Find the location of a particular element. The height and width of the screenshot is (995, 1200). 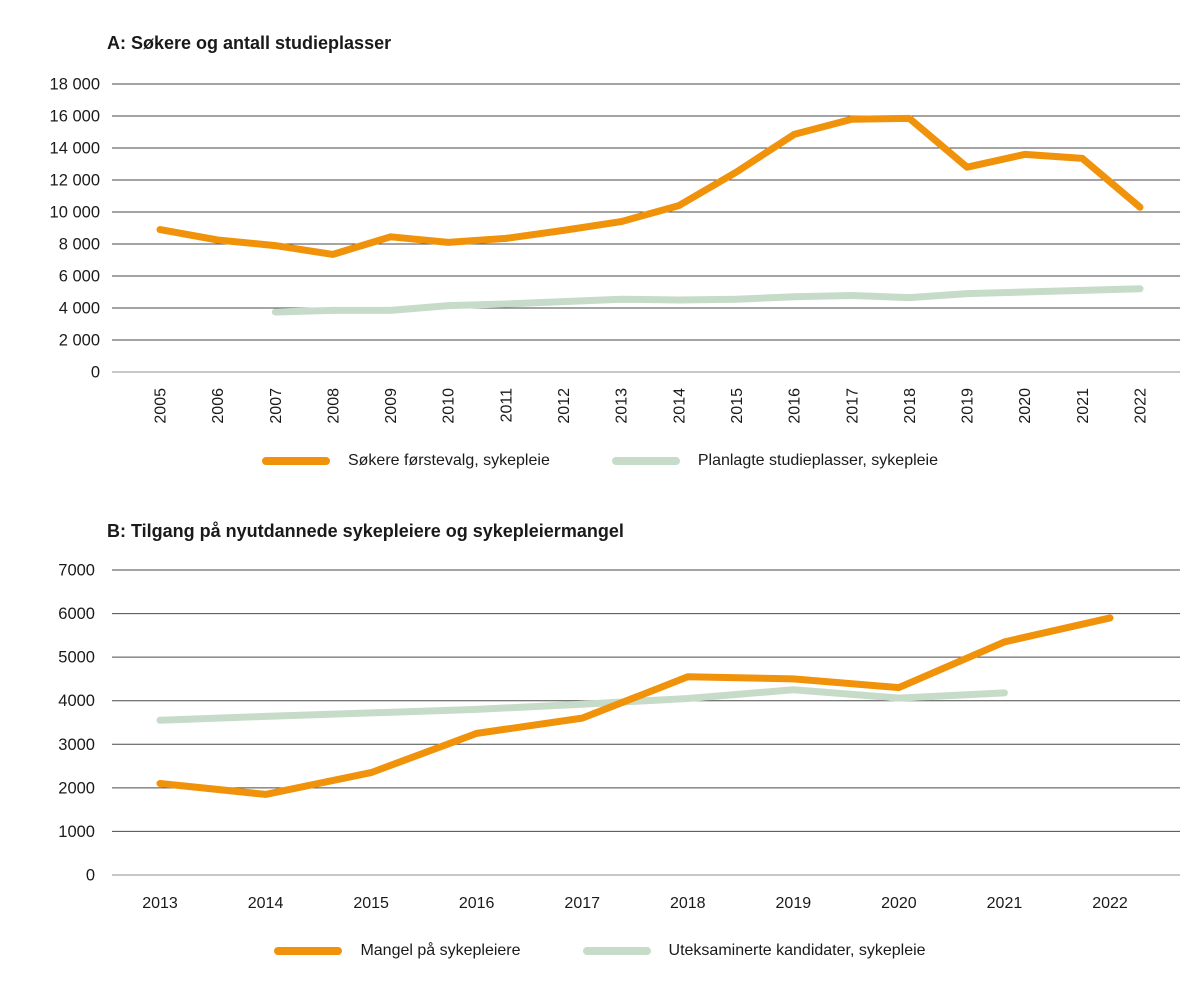

x-tick-label: 2012 is located at coordinates (564, 406).